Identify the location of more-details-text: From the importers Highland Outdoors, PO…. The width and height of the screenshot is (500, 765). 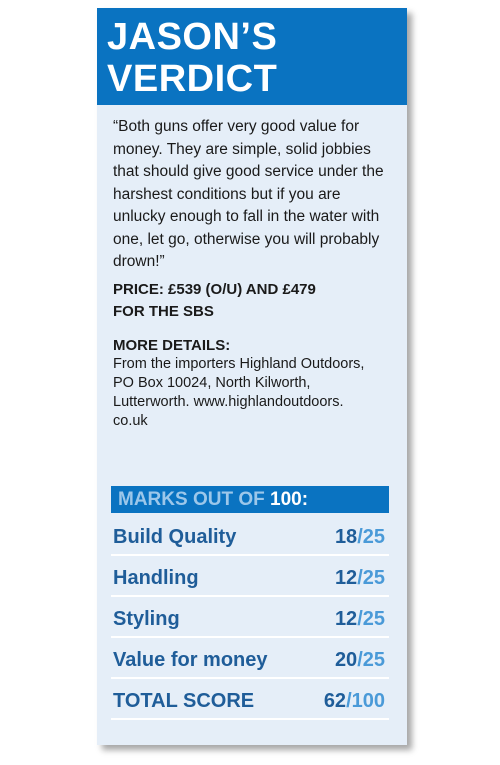
(255, 393).